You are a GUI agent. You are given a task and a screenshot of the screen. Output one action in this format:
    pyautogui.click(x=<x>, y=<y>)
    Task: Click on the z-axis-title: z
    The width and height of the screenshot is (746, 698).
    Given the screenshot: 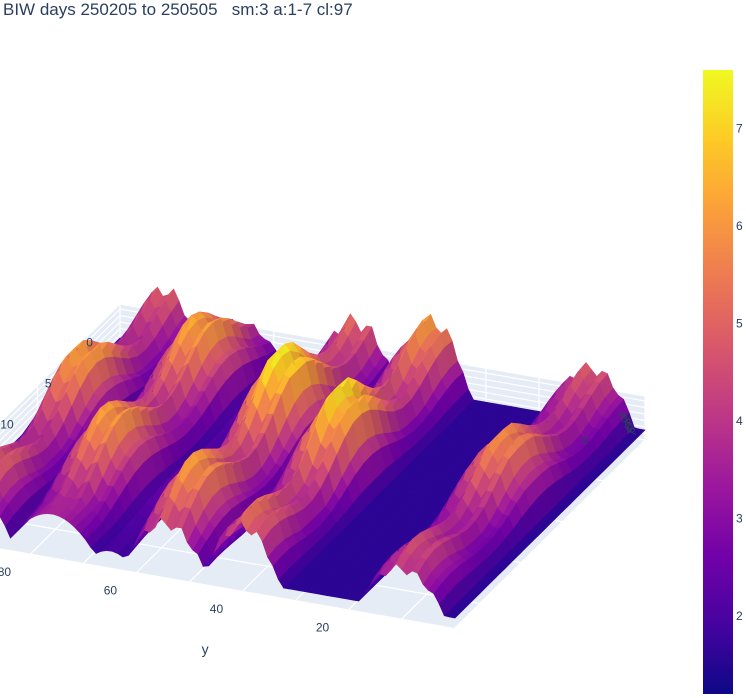 What is the action you would take?
    pyautogui.click(x=585, y=439)
    